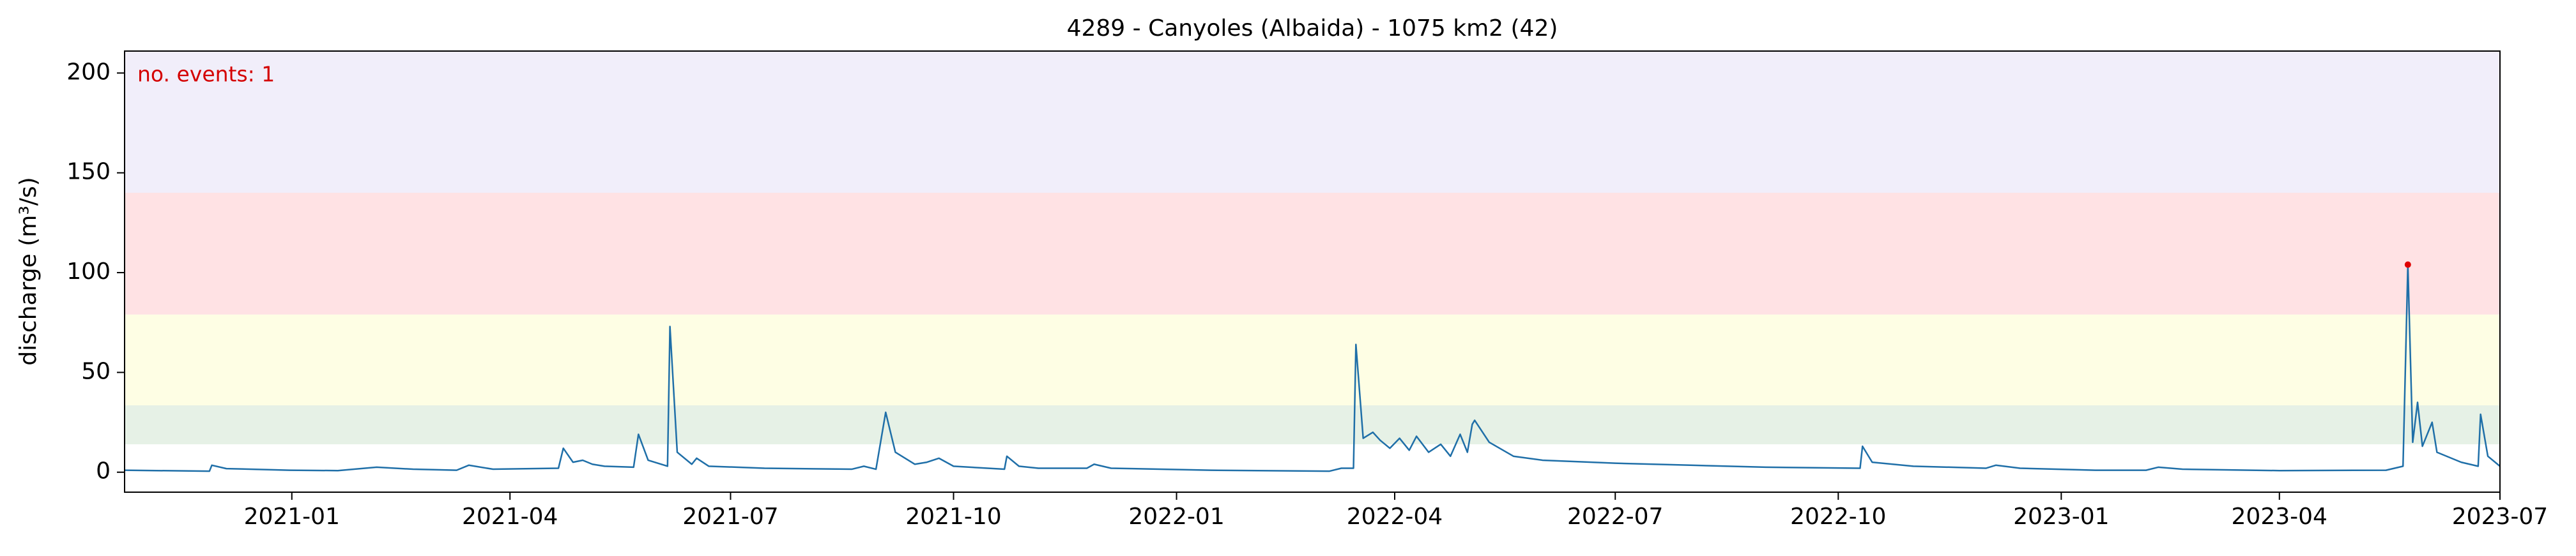 The image size is (2576, 556). What do you see at coordinates (953, 517) in the screenshot?
I see `x-tick-label: 2021-10` at bounding box center [953, 517].